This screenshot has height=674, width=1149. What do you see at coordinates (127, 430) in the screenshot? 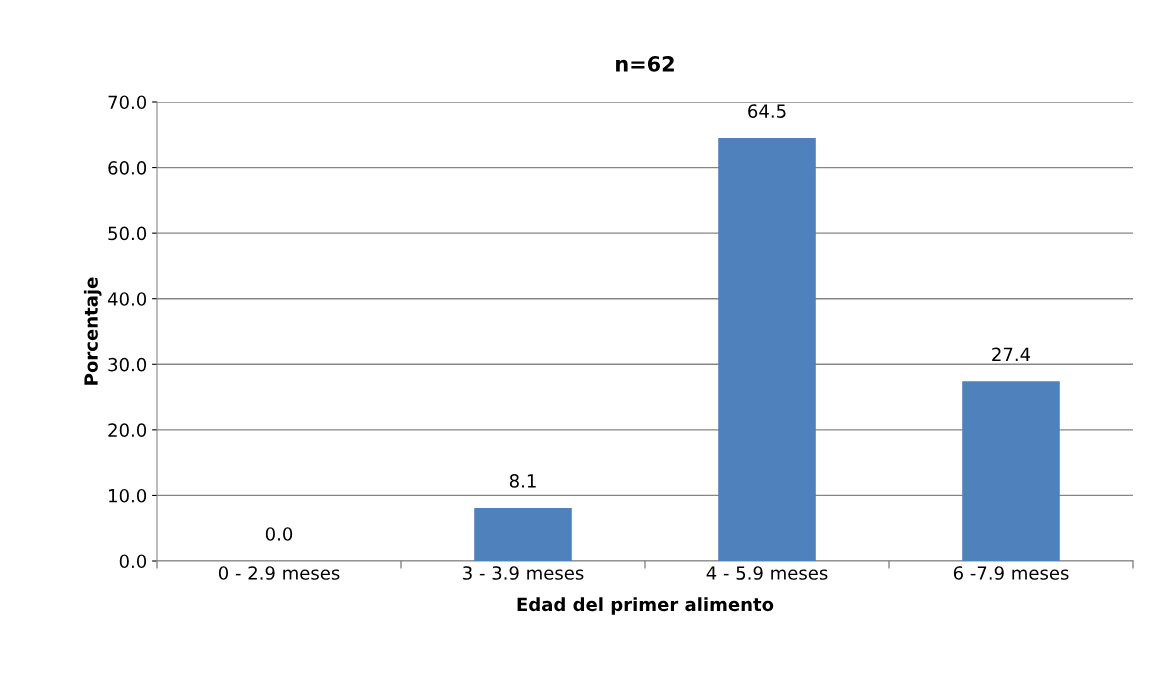
I see `y-tick-label: 20.0` at bounding box center [127, 430].